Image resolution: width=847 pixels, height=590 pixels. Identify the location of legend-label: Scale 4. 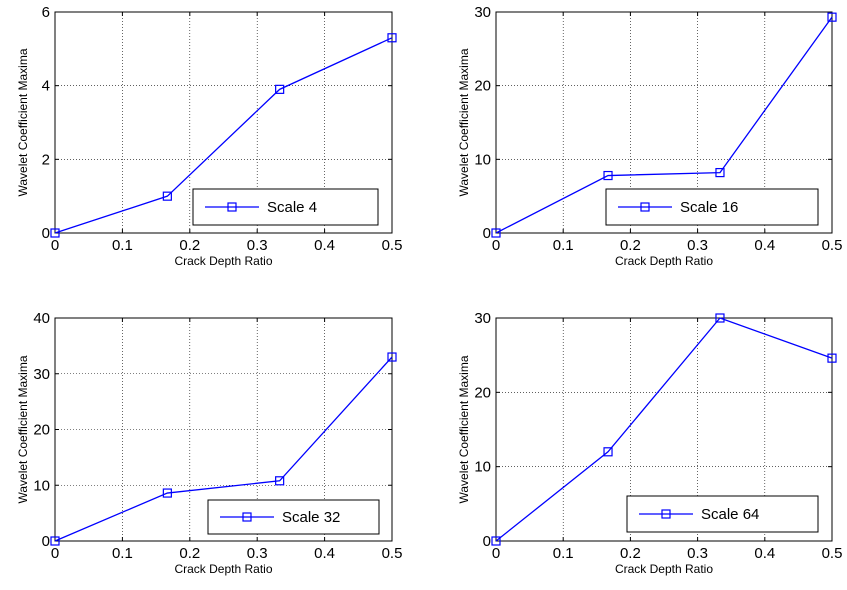
(292, 207).